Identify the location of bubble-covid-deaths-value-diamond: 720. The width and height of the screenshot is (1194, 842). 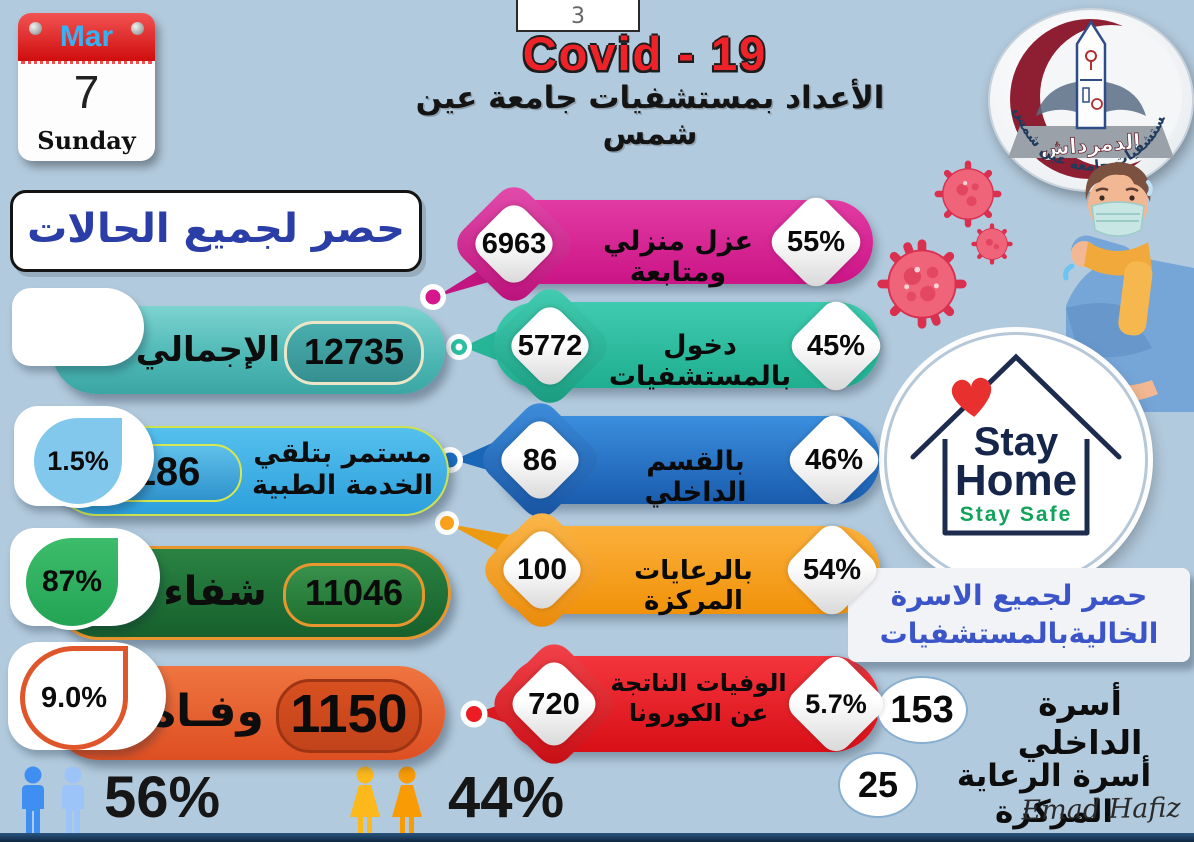
(554, 704).